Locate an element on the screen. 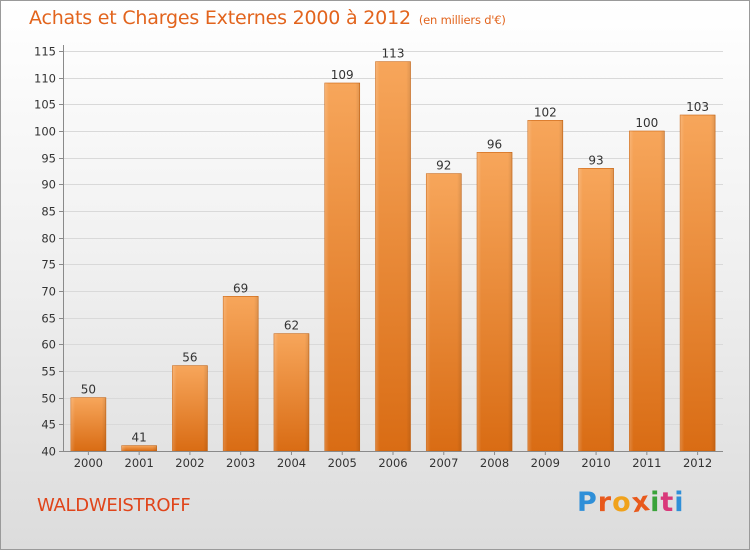 This screenshot has height=550, width=750. data-label: 100 is located at coordinates (646, 123).